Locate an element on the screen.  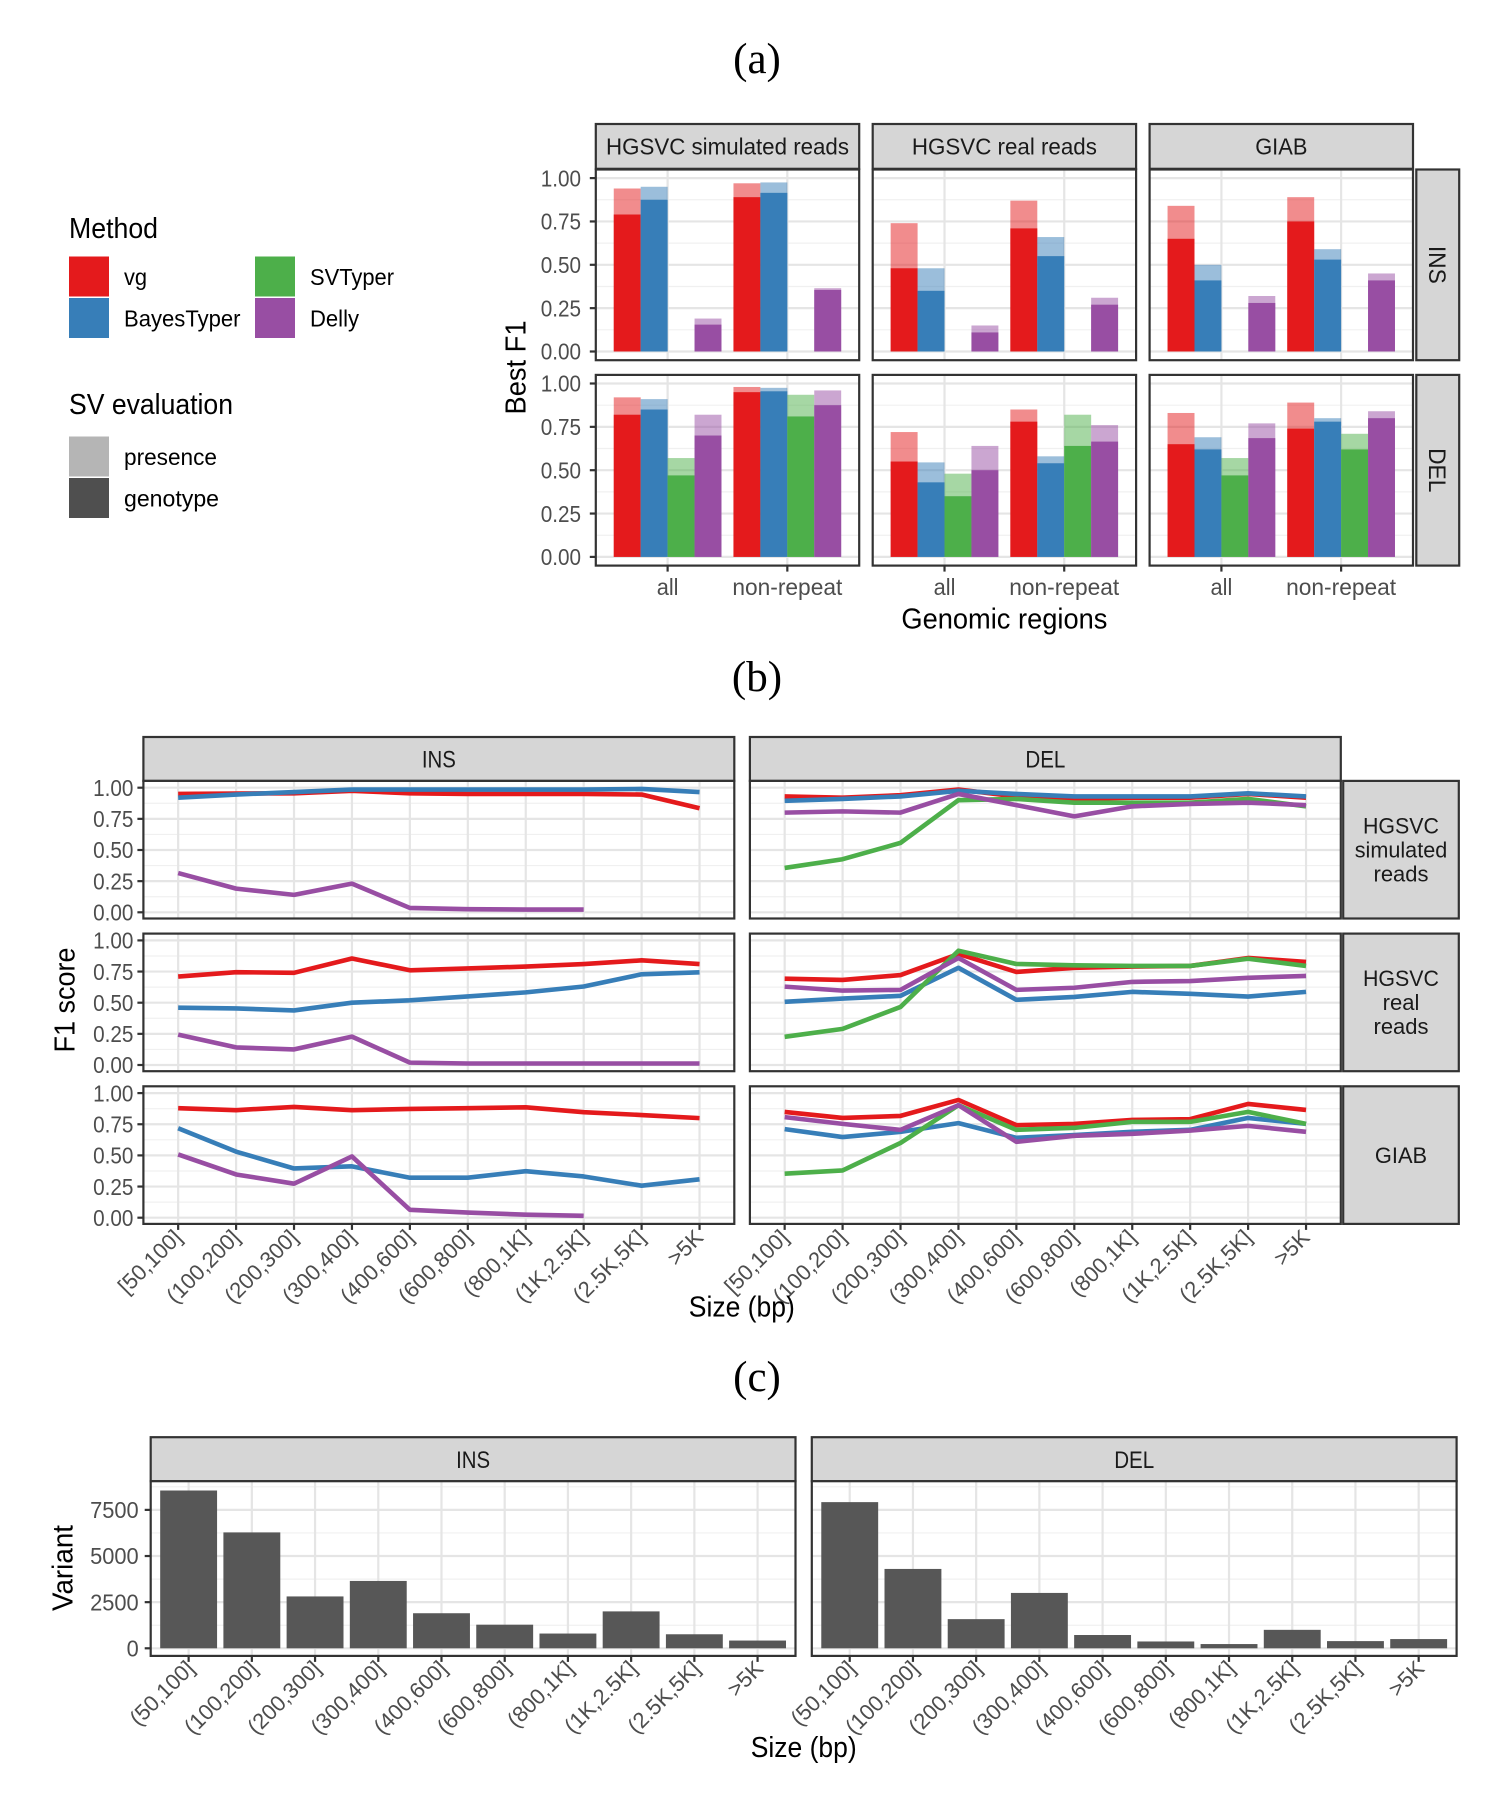
svg-text: SVTyper is located at coordinates (352, 277).